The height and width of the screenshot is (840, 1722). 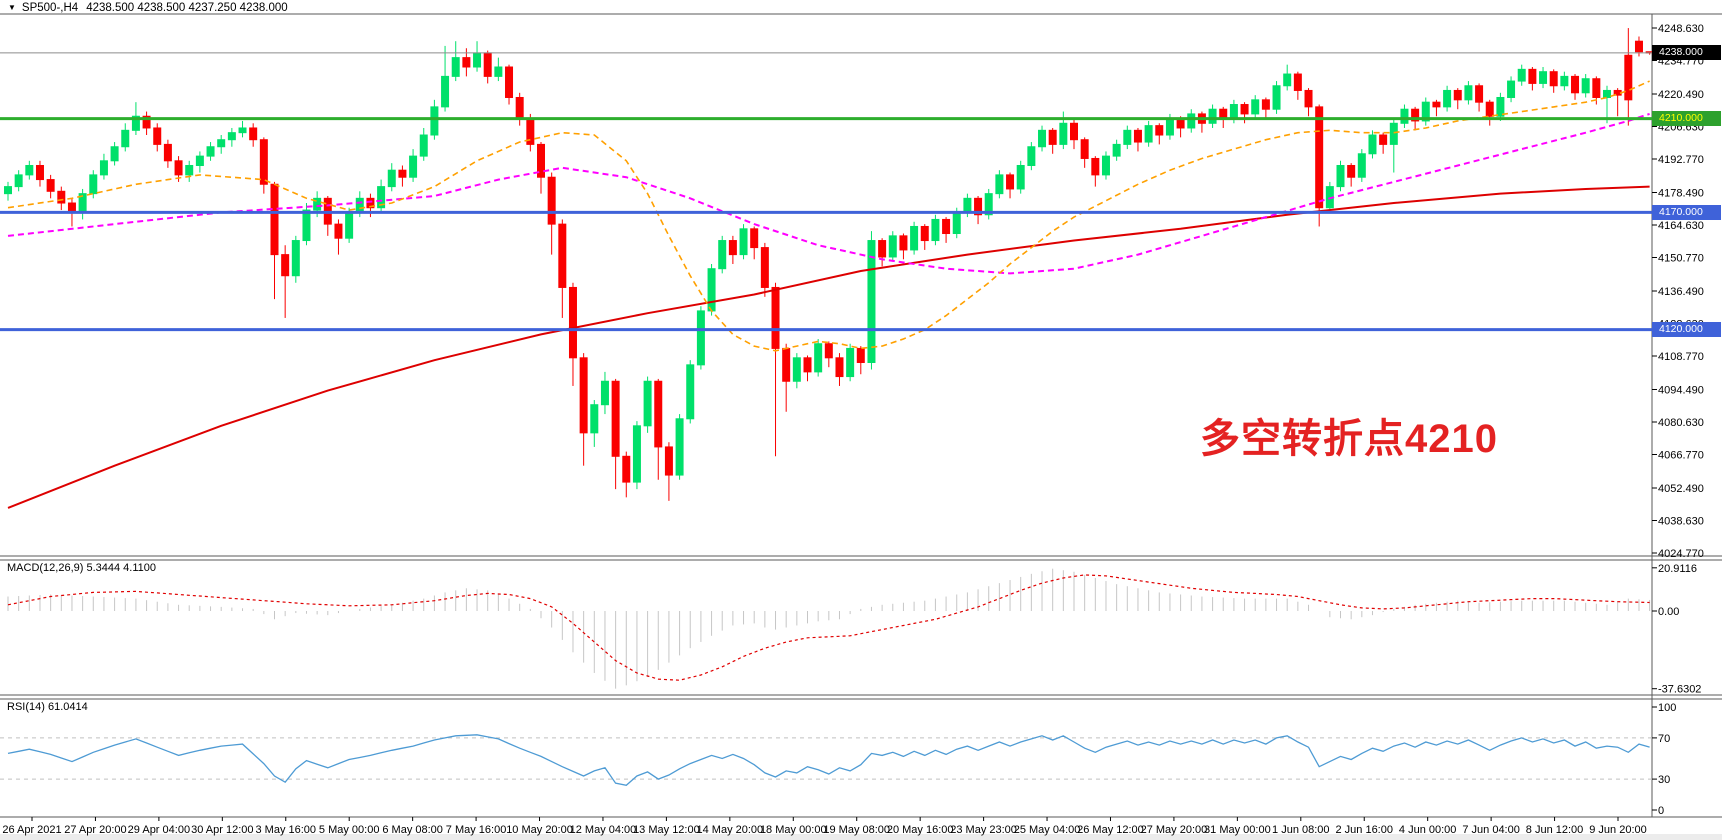 I want to click on price-tick-label: 4220.490, so click(x=1681, y=95).